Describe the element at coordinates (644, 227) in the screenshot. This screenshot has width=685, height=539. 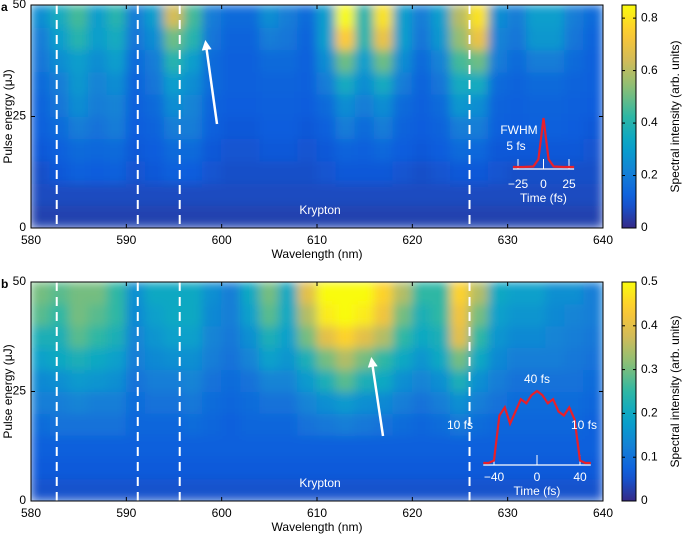
I see `colorbar-tick-label: 0` at that location.